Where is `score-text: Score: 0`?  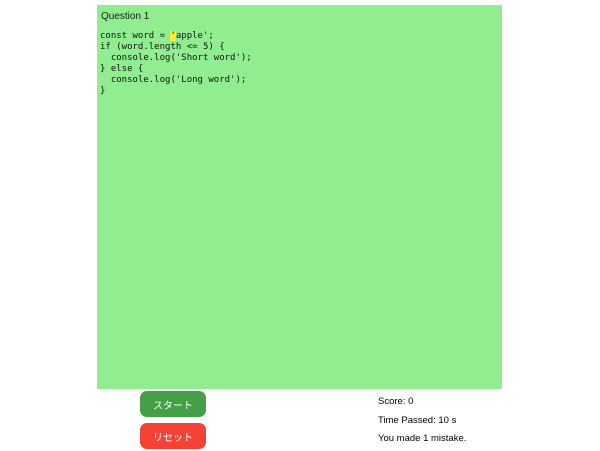
score-text: Score: 0 is located at coordinates (396, 401).